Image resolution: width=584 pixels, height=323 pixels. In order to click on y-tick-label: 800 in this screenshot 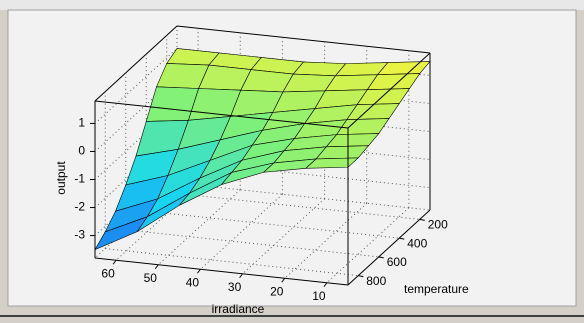, I will do `click(376, 281)`.